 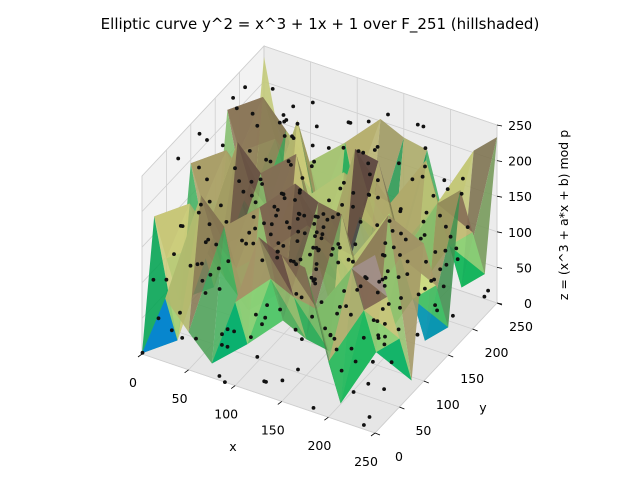 What do you see at coordinates (520, 125) in the screenshot?
I see `z-tick-label: 250` at bounding box center [520, 125].